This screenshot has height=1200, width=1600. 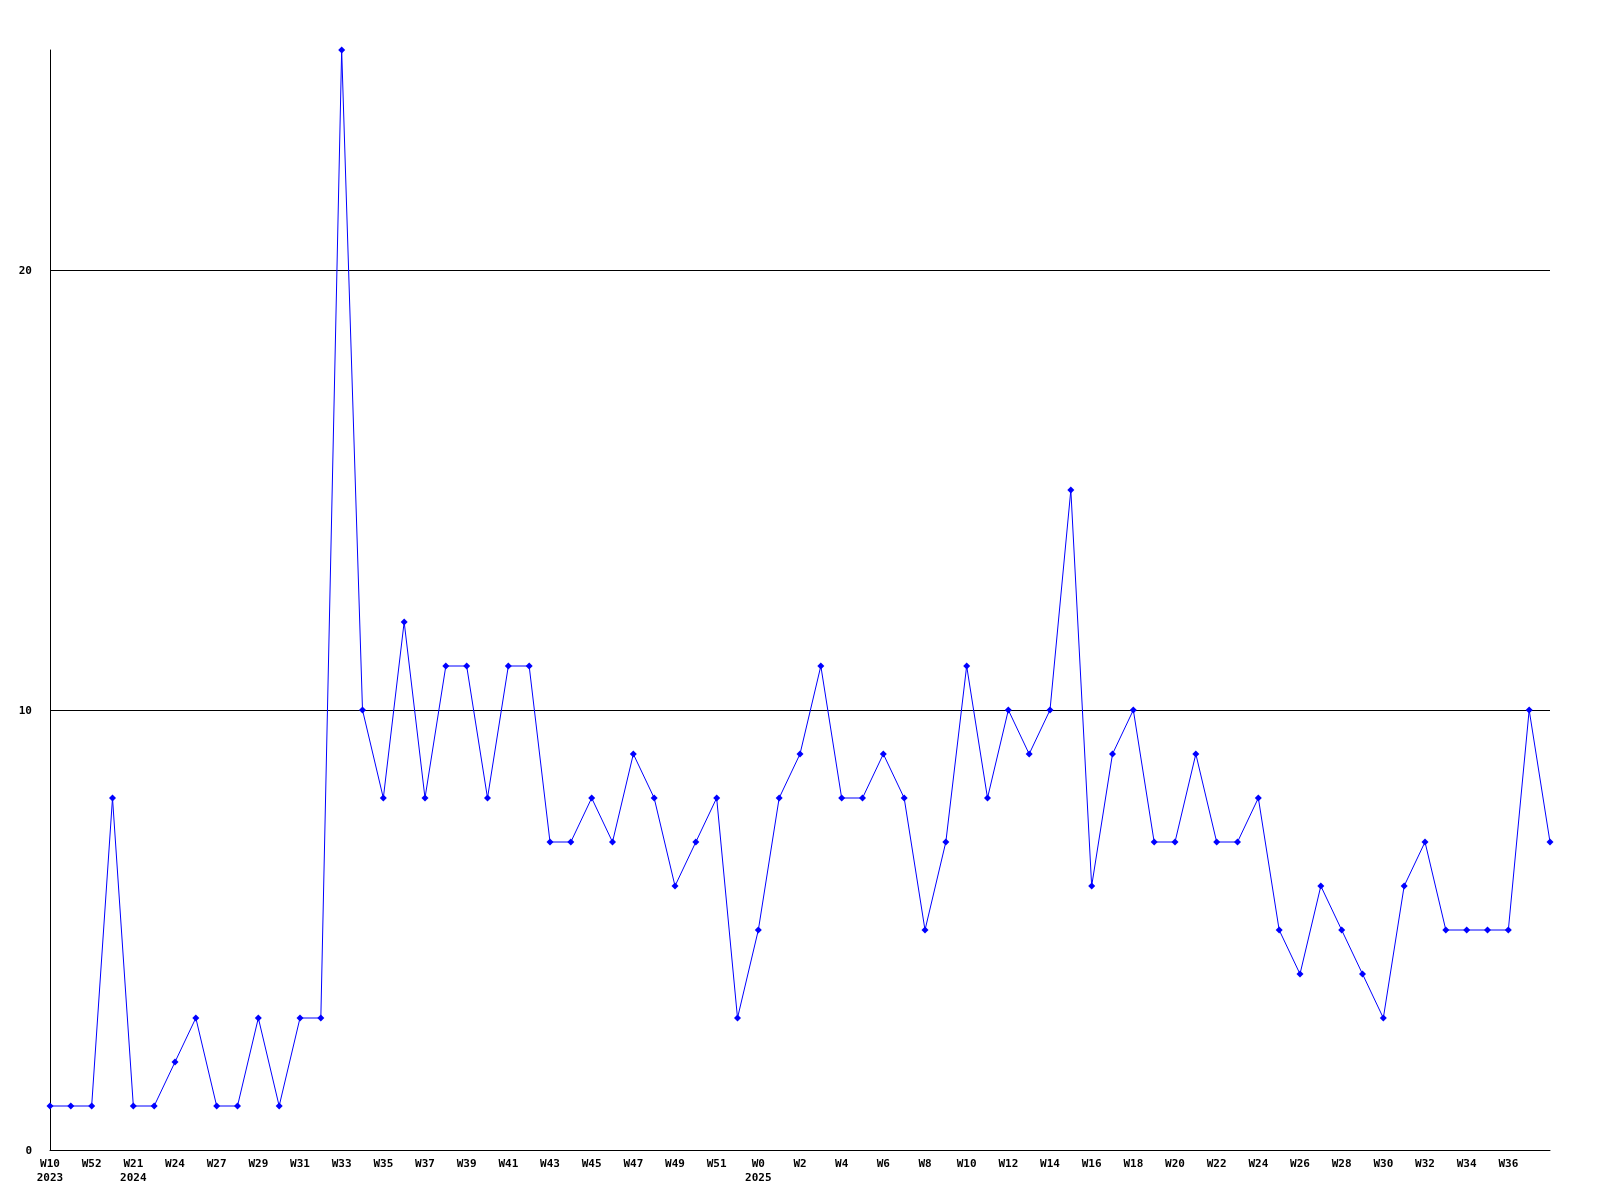 What do you see at coordinates (675, 1163) in the screenshot?
I see `x-tick-label: W49` at bounding box center [675, 1163].